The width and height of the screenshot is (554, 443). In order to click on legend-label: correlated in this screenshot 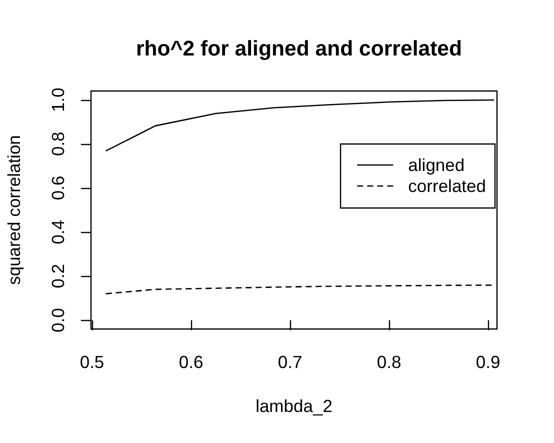, I will do `click(447, 186)`.